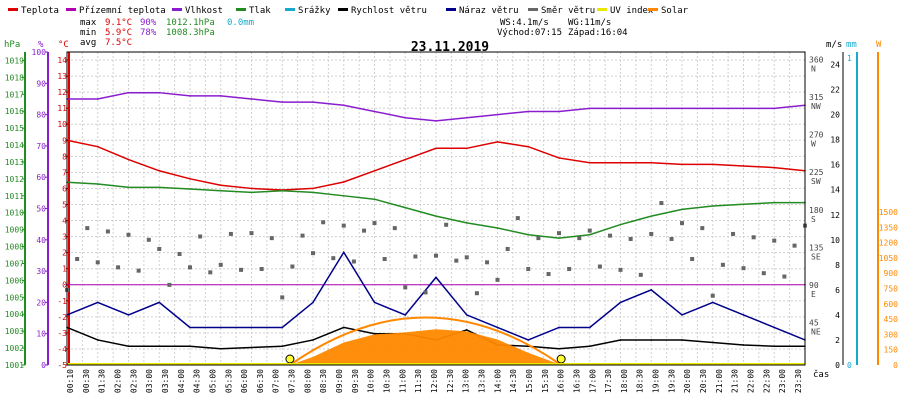 The width and height of the screenshot is (900, 400). Describe the element at coordinates (450, 381) in the screenshot. I see `time-tick-label: 12:30` at that location.